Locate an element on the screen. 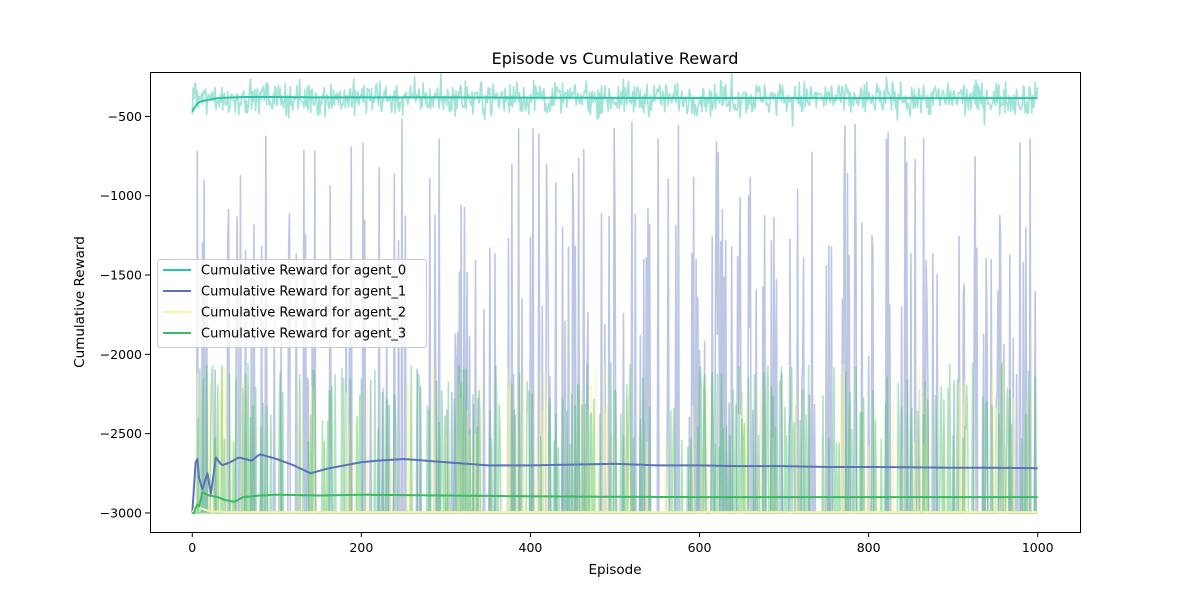  y-tick-label: −1500 is located at coordinates (121, 275).